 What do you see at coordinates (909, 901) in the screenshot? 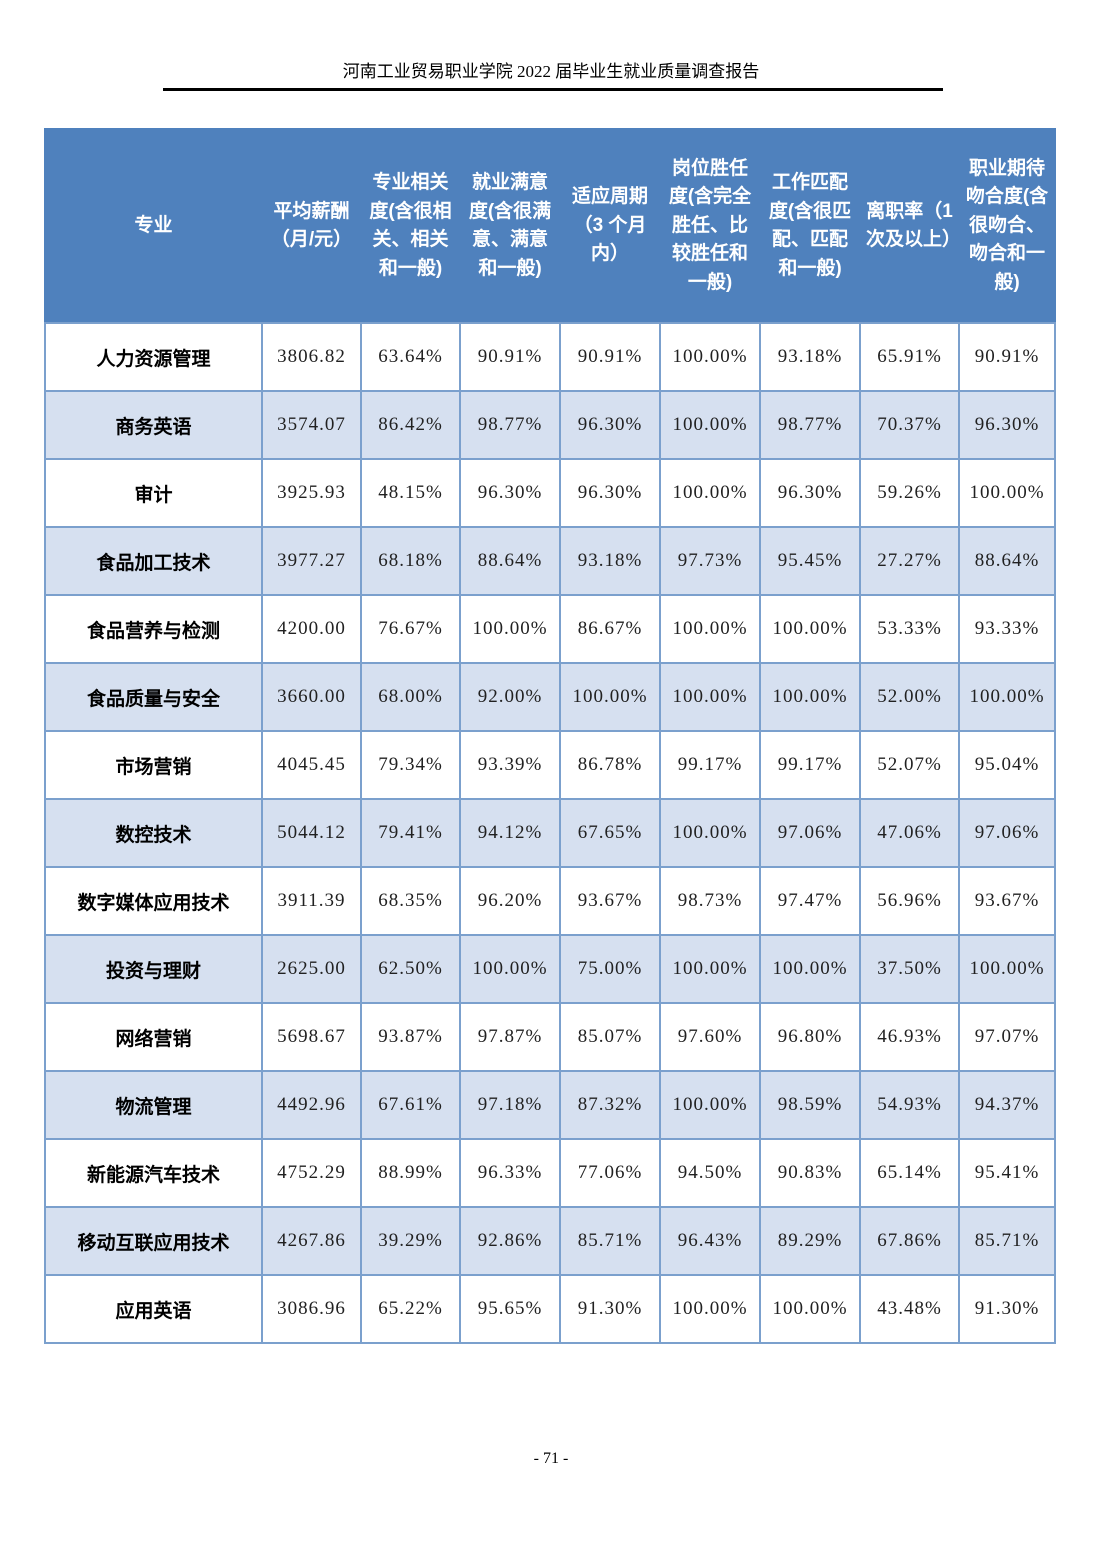
I see `value-cell: 56.96%` at bounding box center [909, 901].